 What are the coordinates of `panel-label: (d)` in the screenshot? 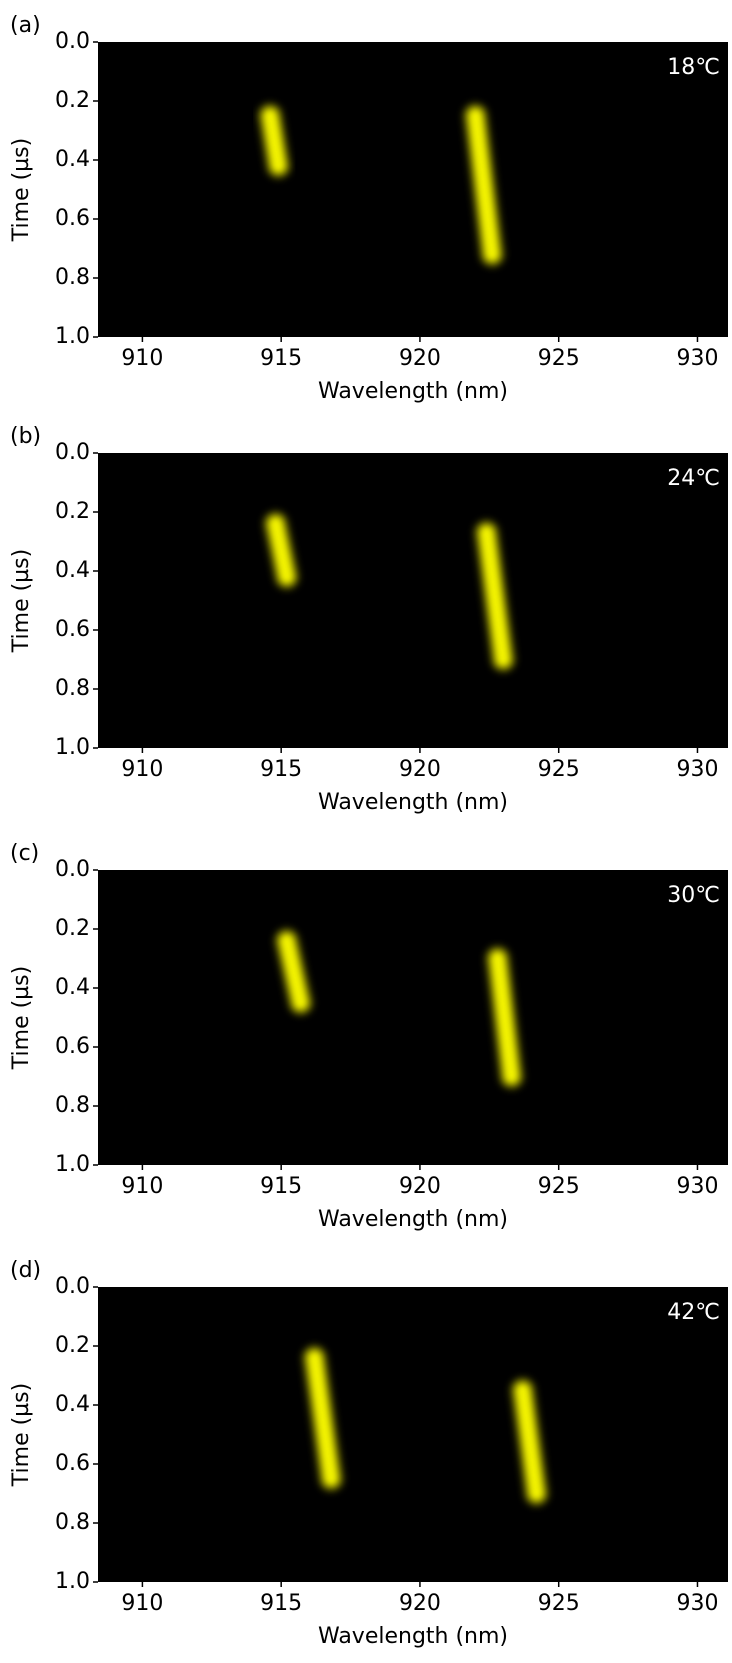 It's located at (25, 1270).